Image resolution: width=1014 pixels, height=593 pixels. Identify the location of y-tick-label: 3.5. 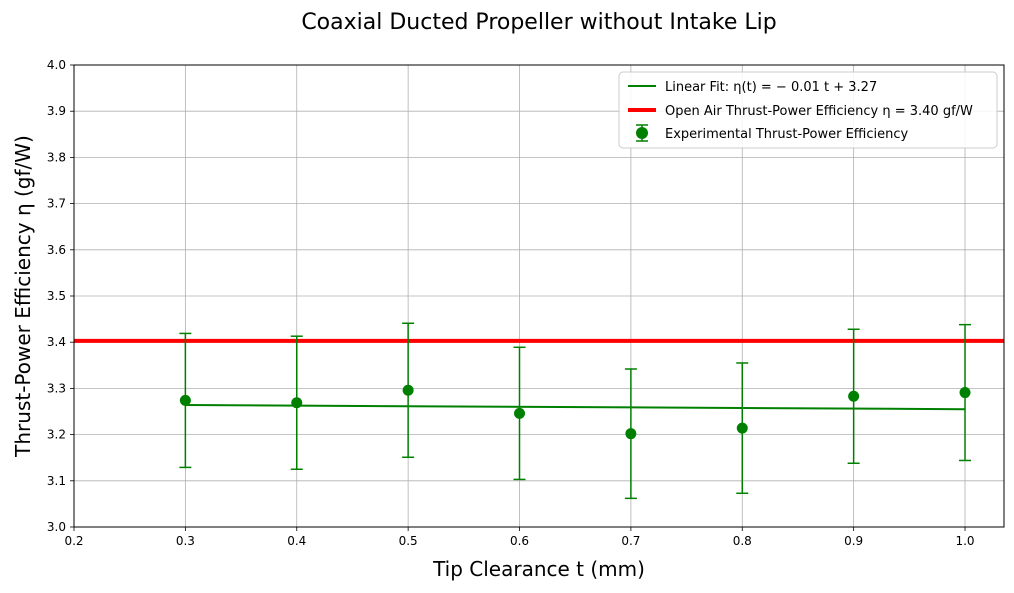
(56, 296).